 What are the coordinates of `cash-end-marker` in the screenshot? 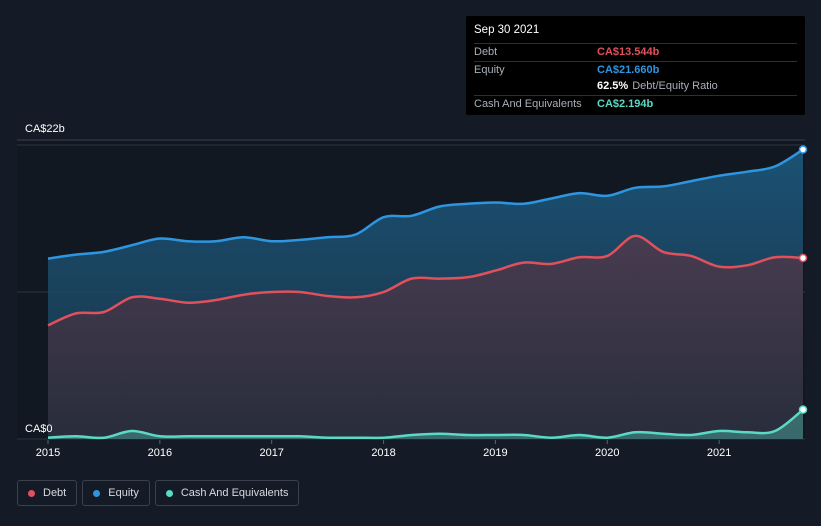 It's located at (803, 409).